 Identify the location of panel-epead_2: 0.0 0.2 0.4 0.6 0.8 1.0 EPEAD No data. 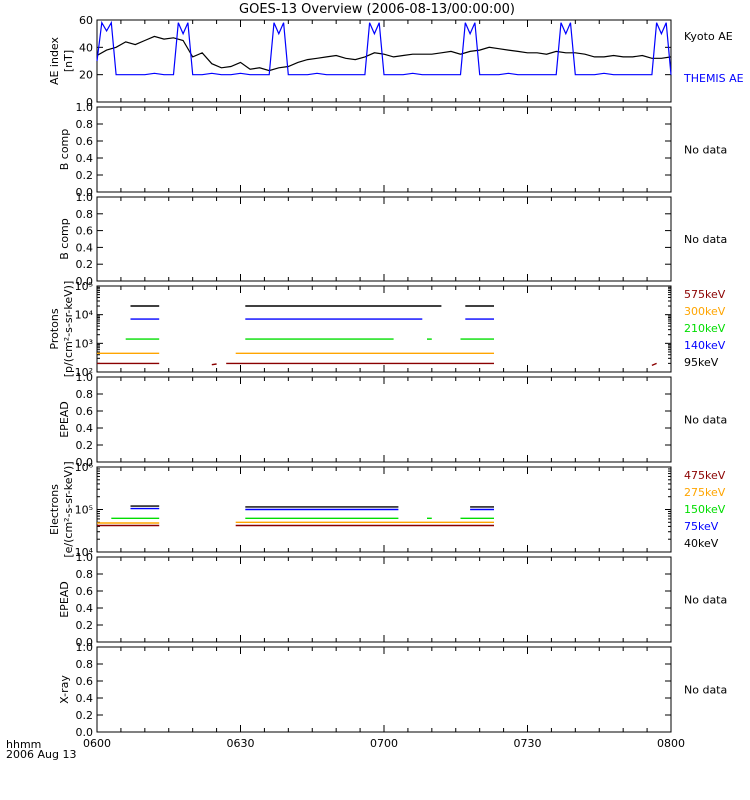
(392, 600).